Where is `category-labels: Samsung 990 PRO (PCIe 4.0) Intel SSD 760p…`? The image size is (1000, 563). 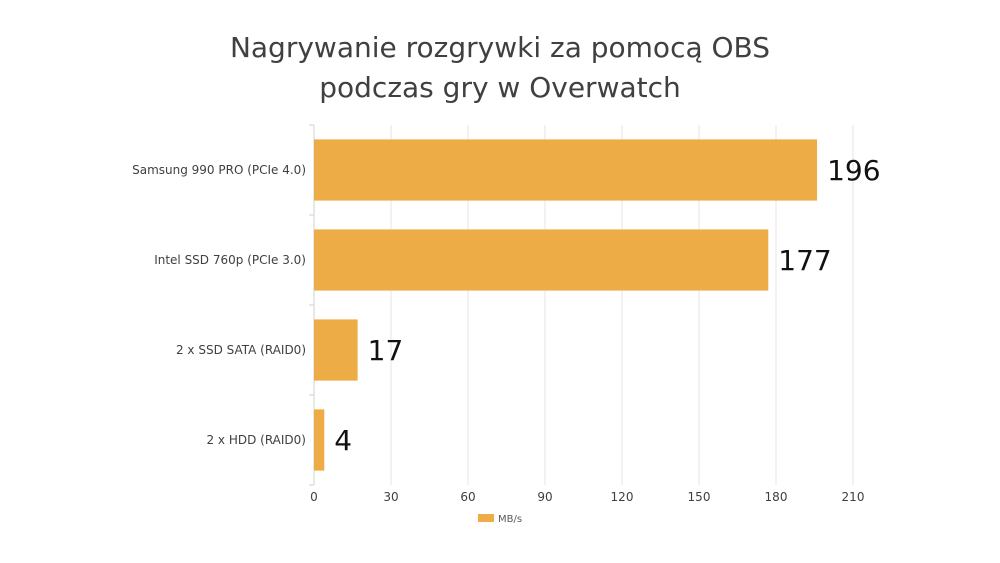
category-labels: Samsung 990 PRO (PCIe 4.0) Intel SSD 760p… is located at coordinates (219, 305).